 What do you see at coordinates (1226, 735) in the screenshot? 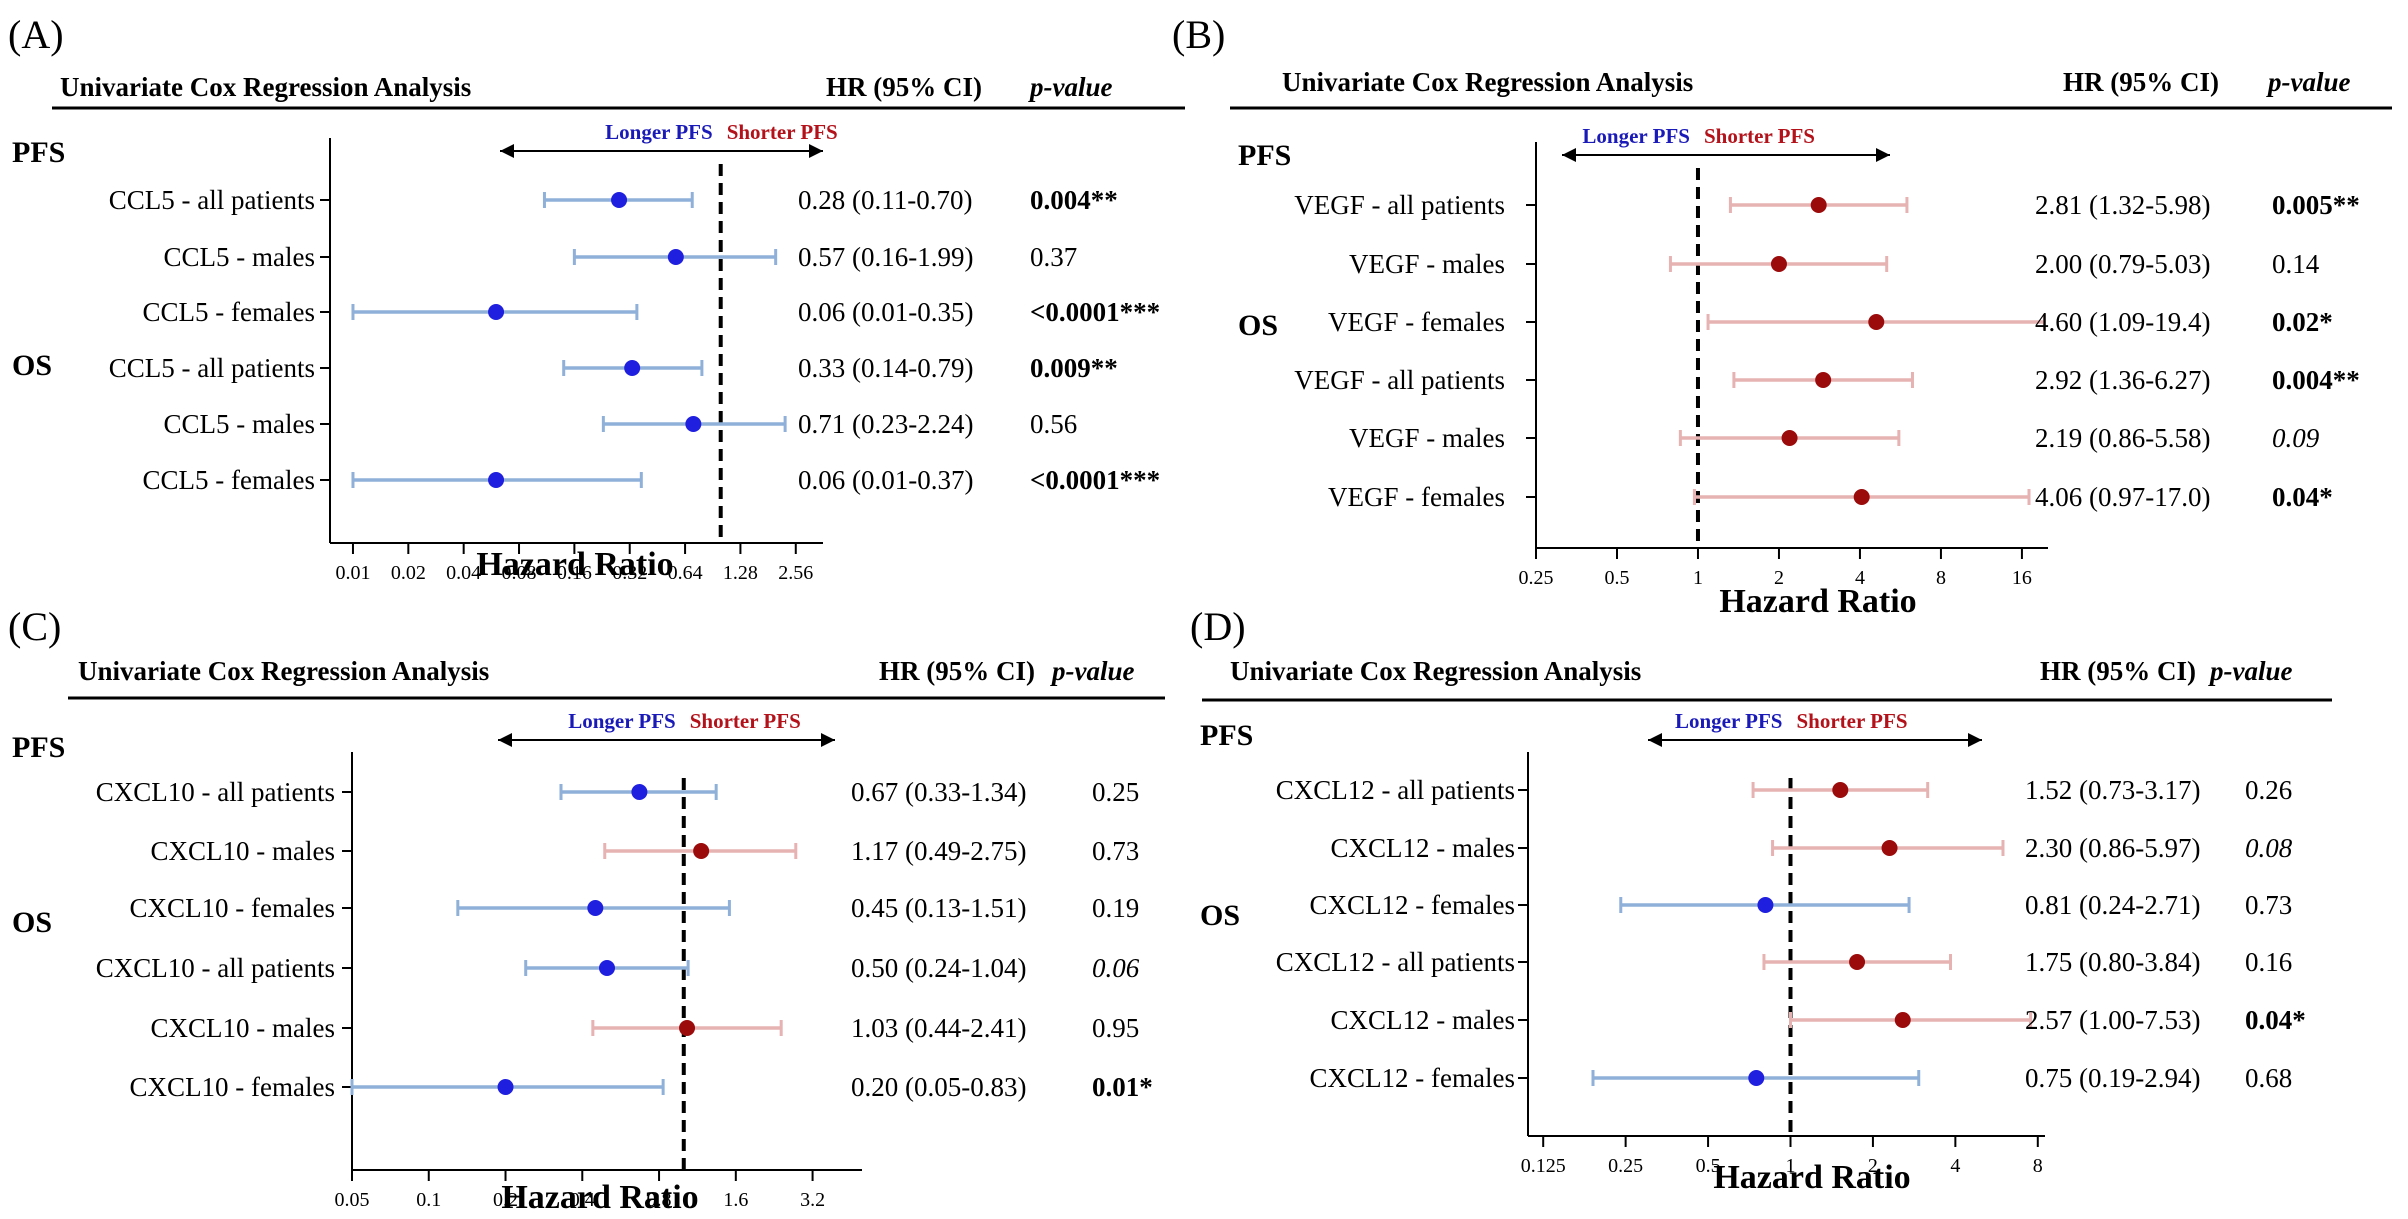
I see `section-label-pfs: PFS` at bounding box center [1226, 735].